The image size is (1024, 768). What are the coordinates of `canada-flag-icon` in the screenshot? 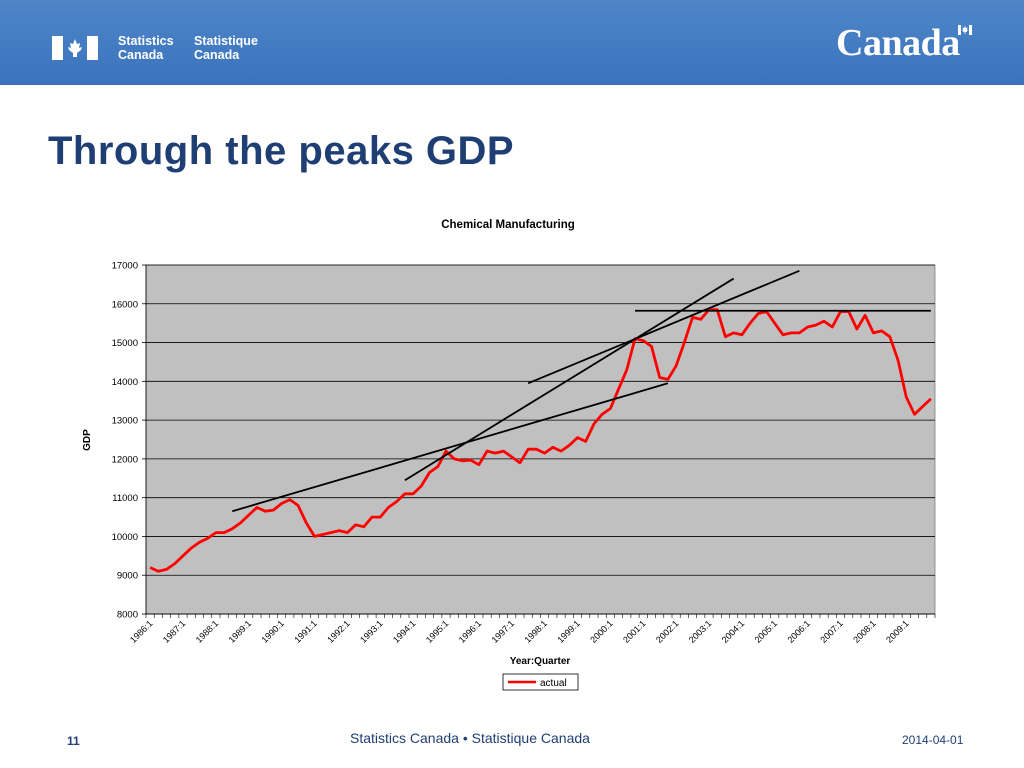 It's located at (75, 48).